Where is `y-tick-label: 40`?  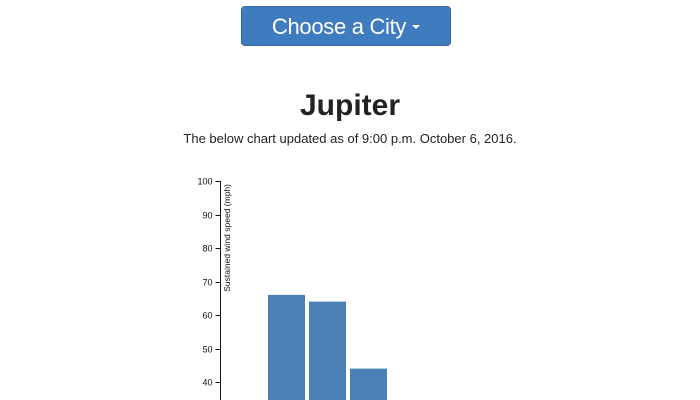 y-tick-label: 40 is located at coordinates (207, 383).